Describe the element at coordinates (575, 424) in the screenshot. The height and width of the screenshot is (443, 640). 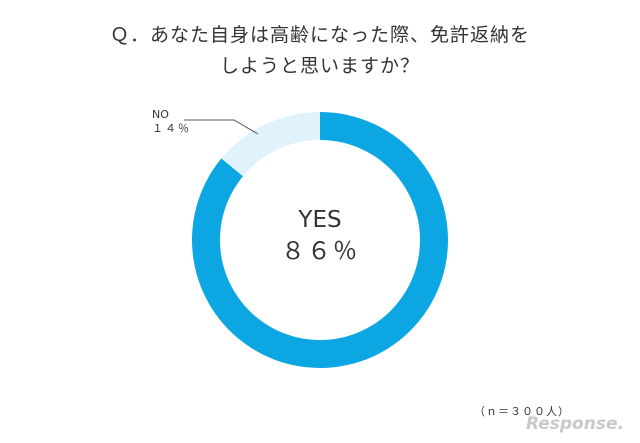
I see `response-watermark-logo: Response.` at that location.